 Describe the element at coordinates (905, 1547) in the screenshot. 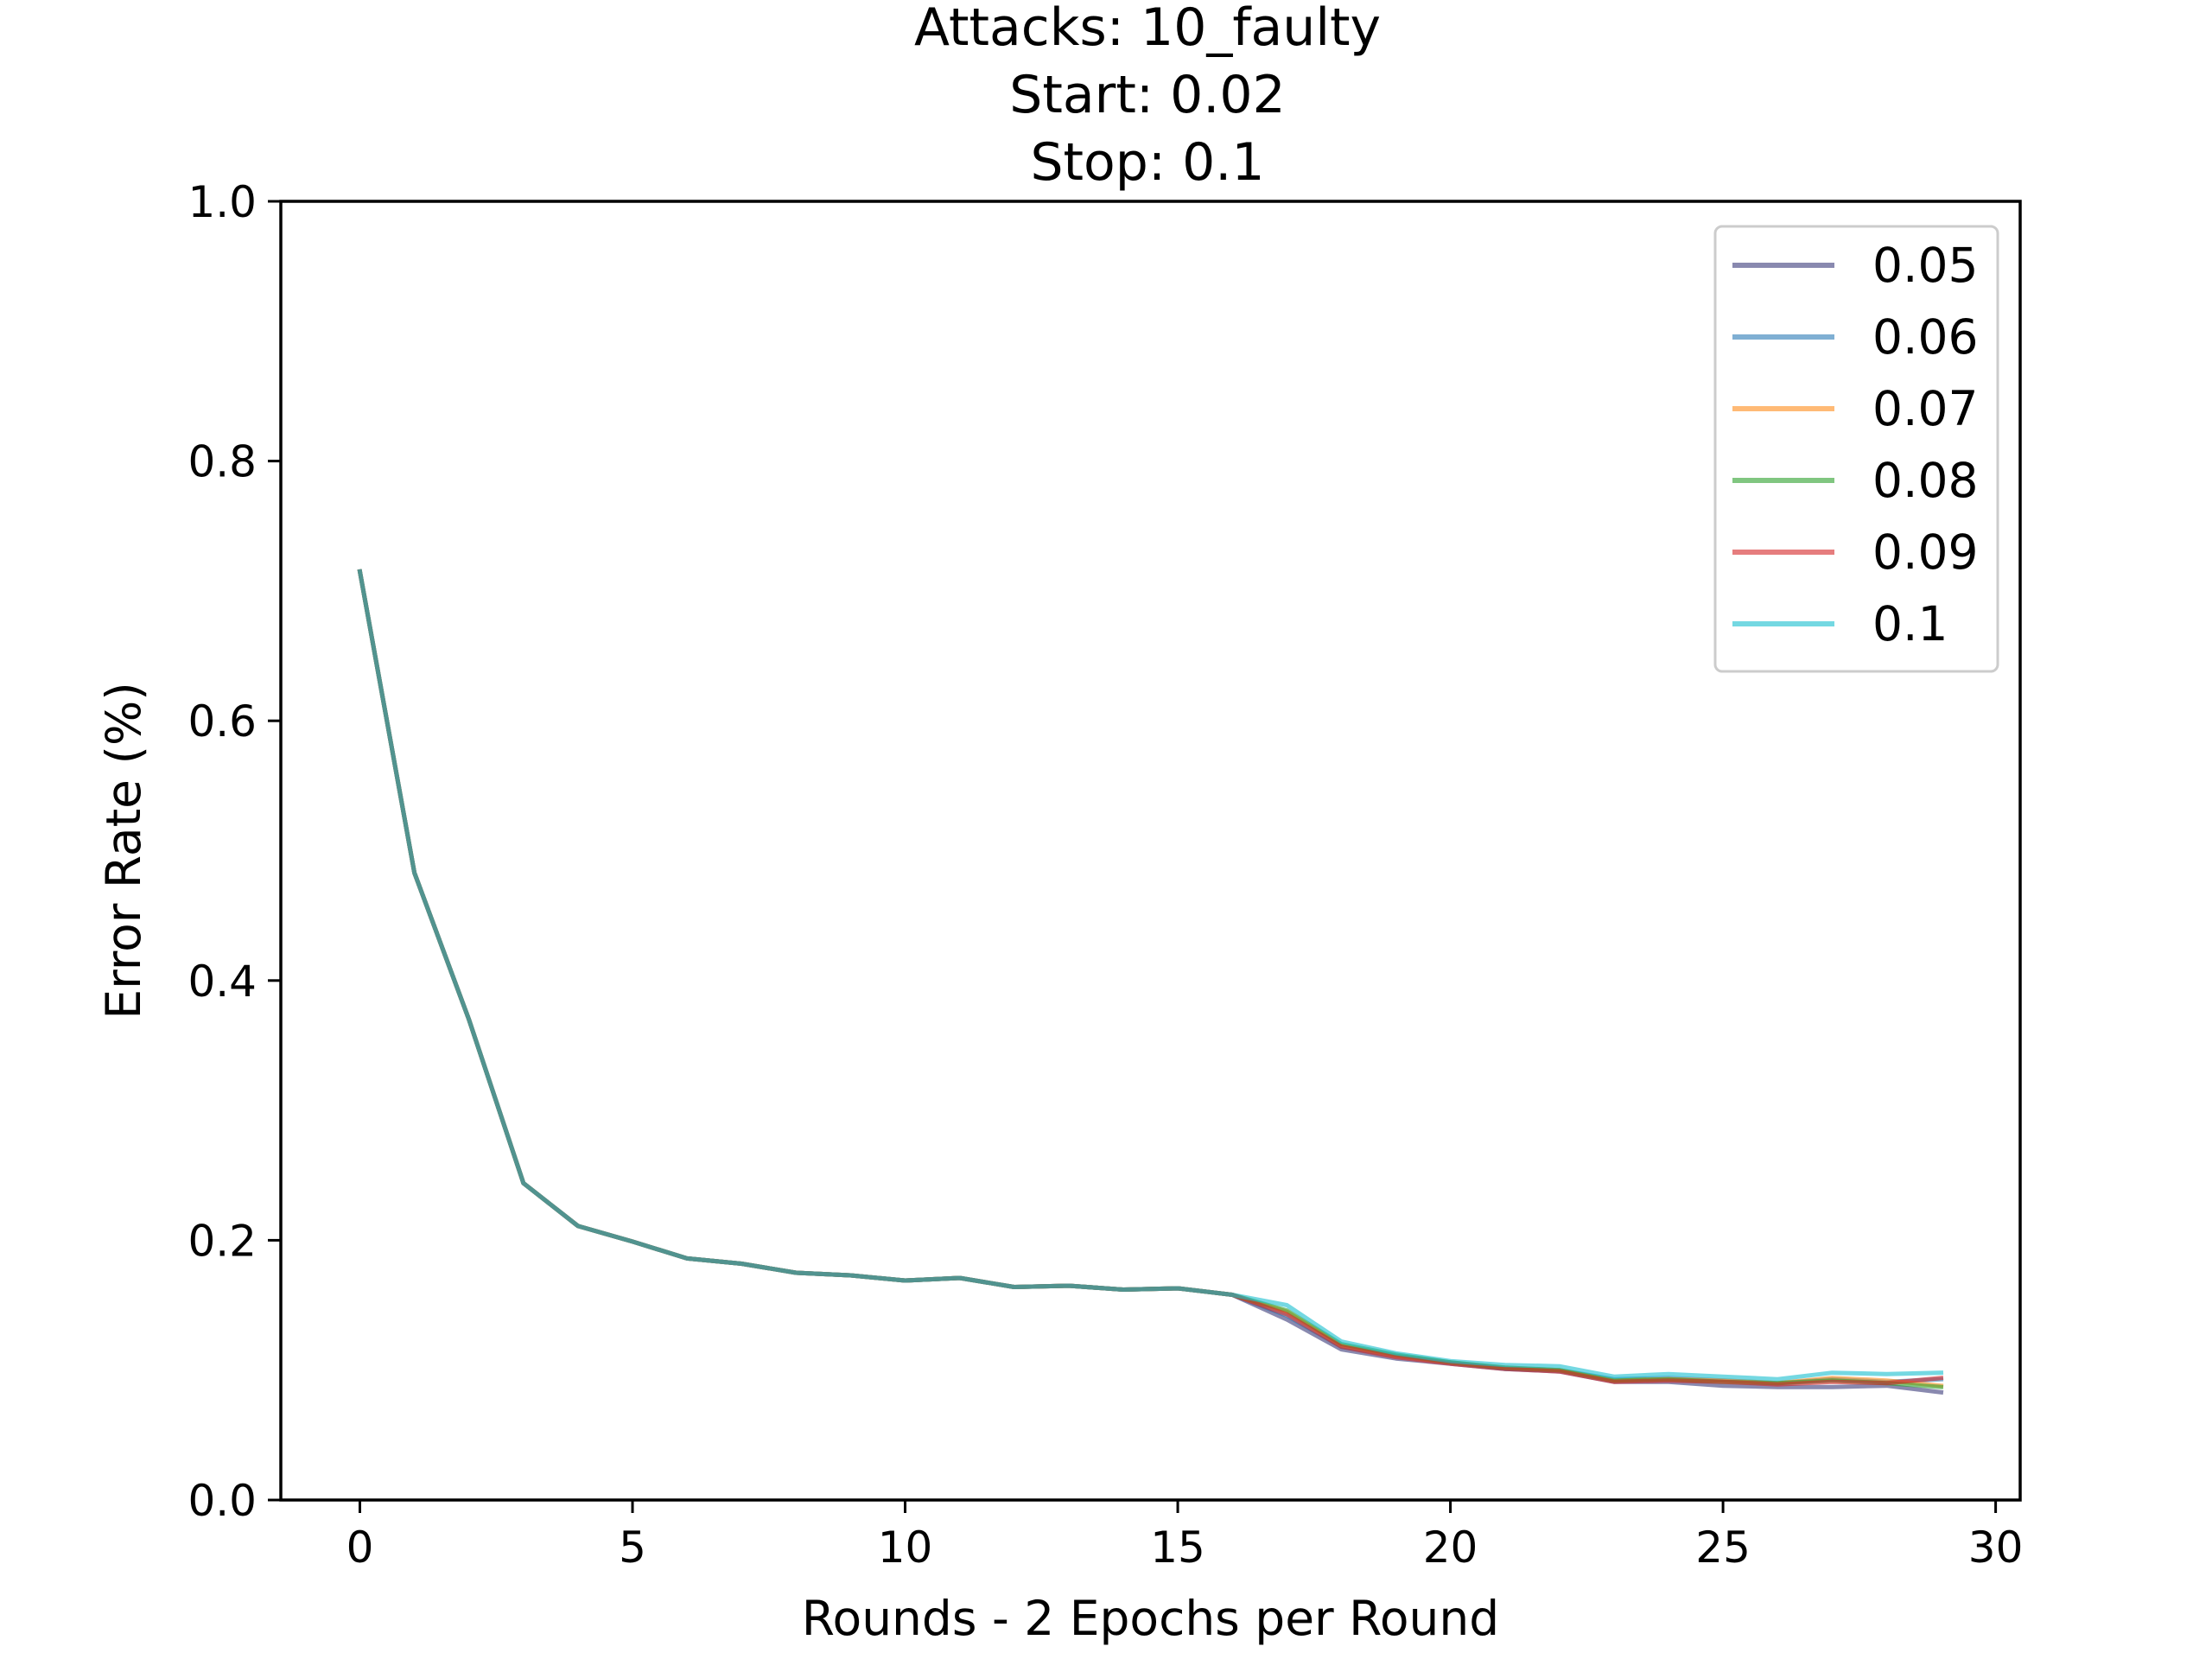

I see `x-tick-label: 10` at that location.